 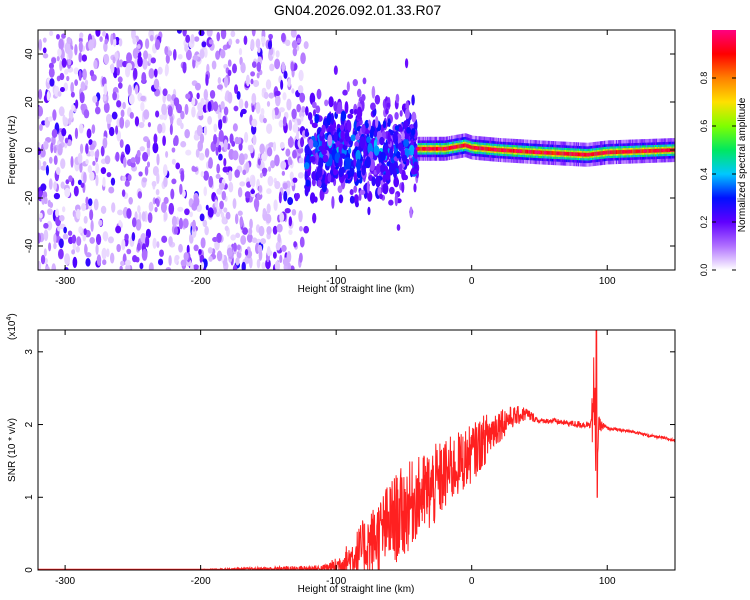 What do you see at coordinates (29, 497) in the screenshot?
I see `snr-y-tick-label: 1` at bounding box center [29, 497].